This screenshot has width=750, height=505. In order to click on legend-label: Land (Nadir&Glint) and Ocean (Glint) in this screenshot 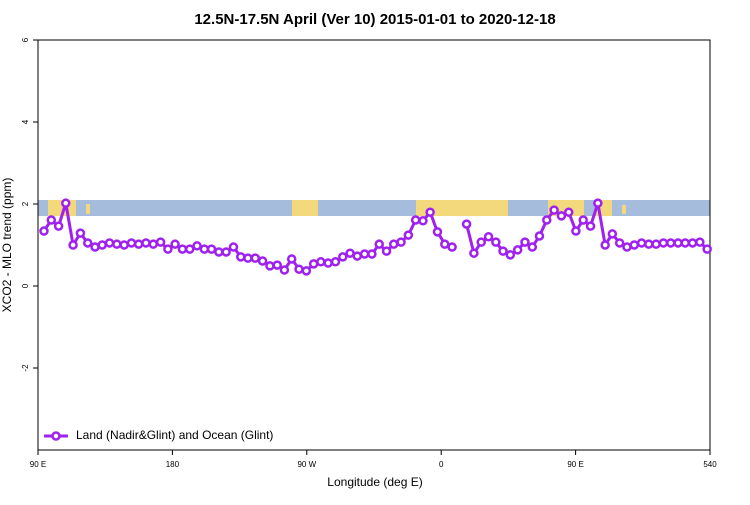, I will do `click(174, 435)`.